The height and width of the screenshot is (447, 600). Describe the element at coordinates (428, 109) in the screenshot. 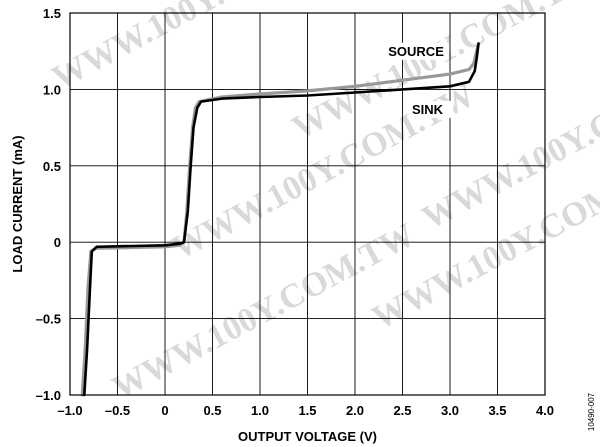

I see `series-label-sink: SINK` at that location.